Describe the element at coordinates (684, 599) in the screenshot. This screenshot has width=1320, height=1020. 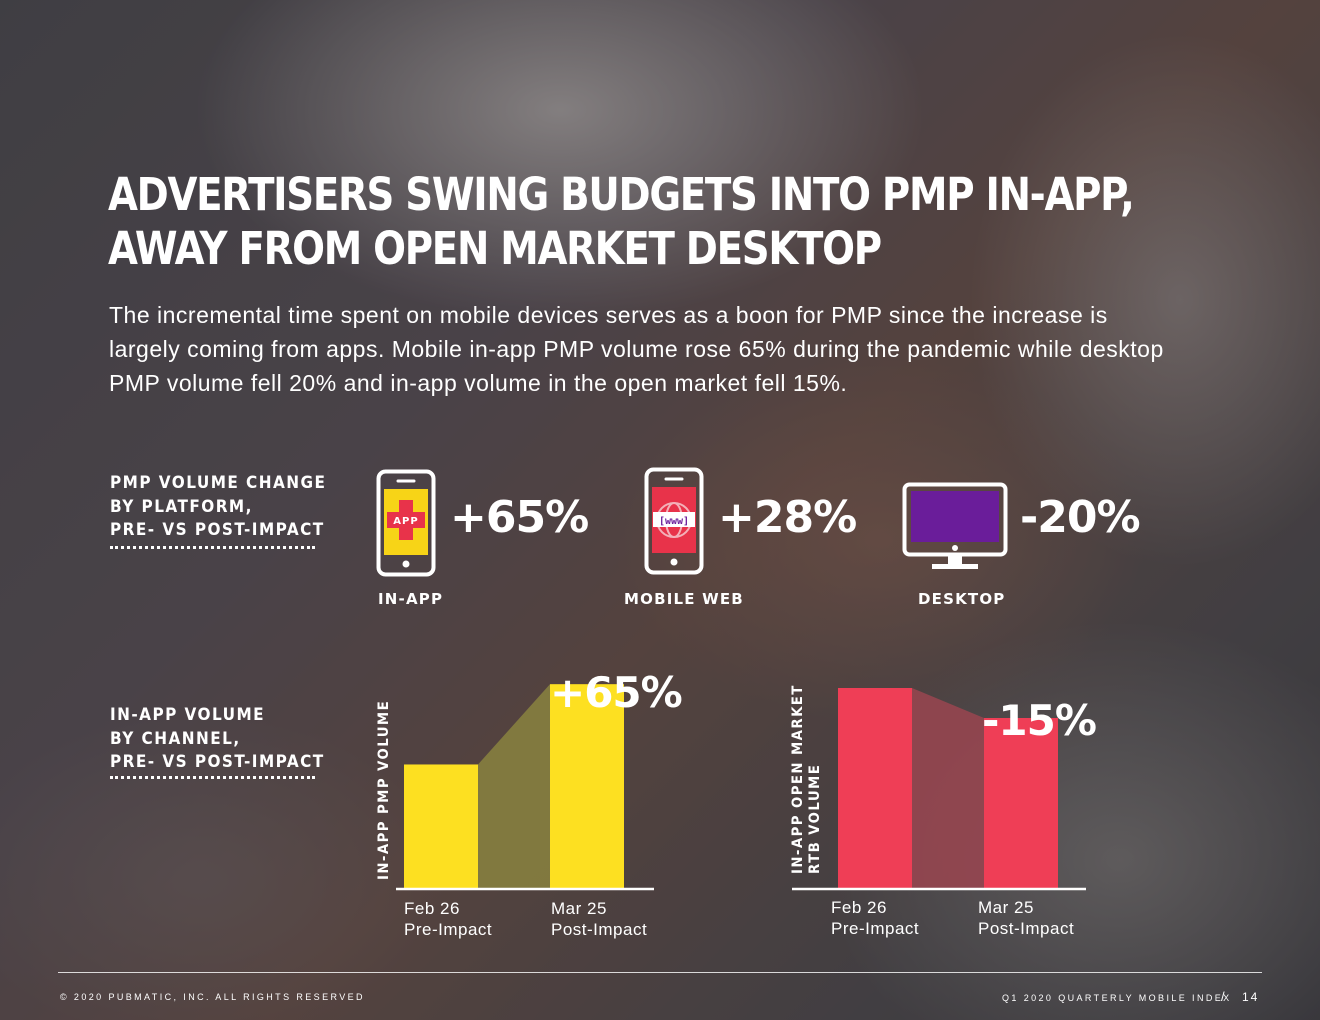
I see `mobile-web-label: MOBILE WEB` at that location.